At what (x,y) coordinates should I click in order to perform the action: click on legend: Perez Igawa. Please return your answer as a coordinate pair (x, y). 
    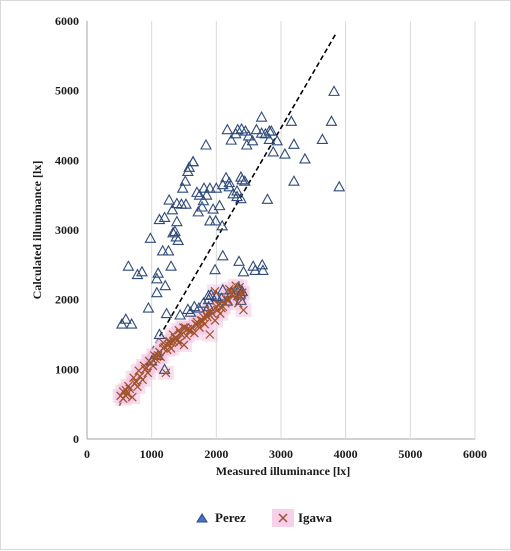
    Looking at the image, I should click on (264, 518).